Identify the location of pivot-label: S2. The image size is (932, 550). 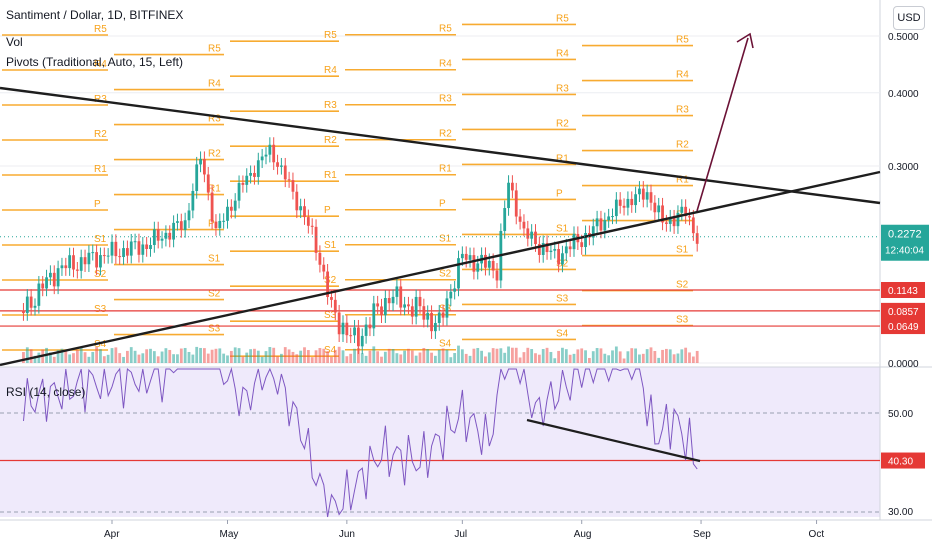
(214, 294).